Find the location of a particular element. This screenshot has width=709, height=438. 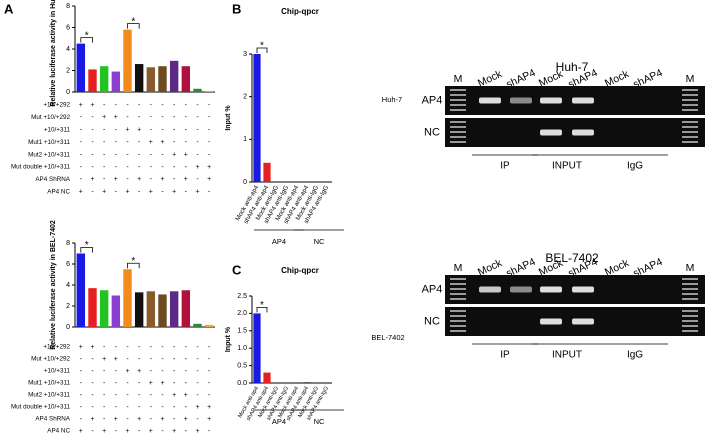

y-axis-label: Input % is located at coordinates (228, 339).